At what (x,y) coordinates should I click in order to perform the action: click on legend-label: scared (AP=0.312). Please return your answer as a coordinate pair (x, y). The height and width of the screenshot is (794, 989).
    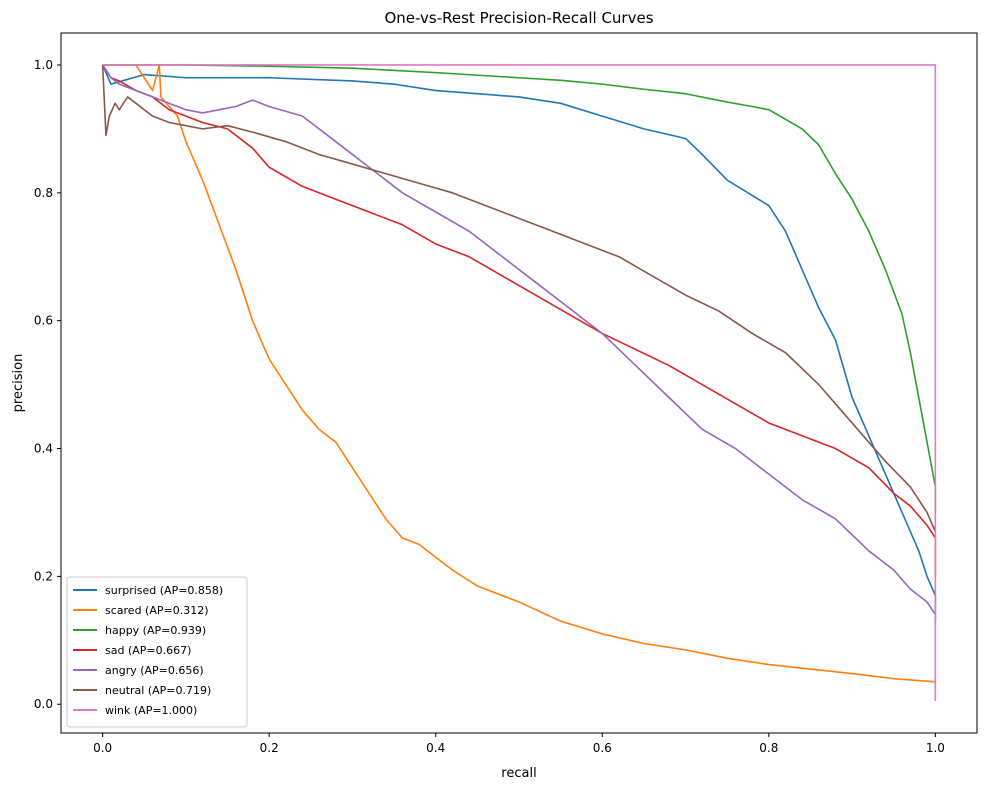
    Looking at the image, I should click on (157, 610).